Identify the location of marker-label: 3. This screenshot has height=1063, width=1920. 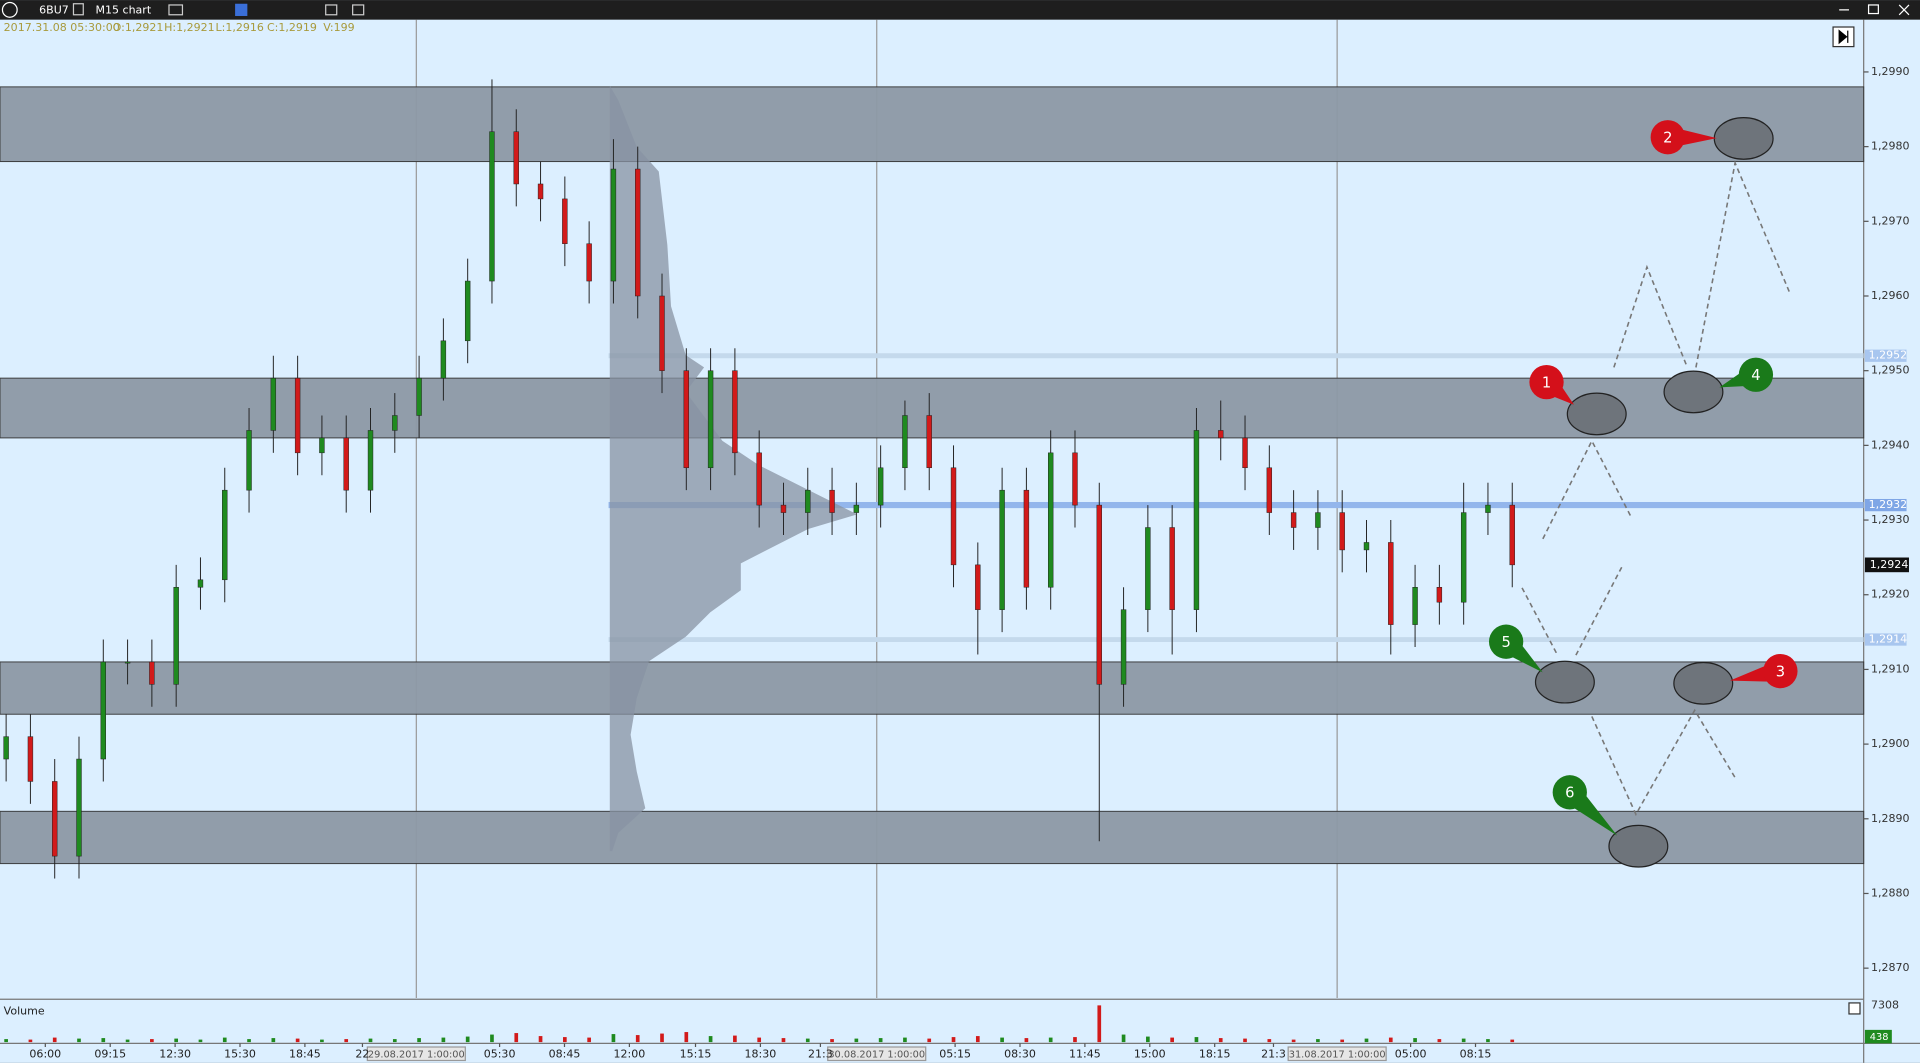
(1780, 671).